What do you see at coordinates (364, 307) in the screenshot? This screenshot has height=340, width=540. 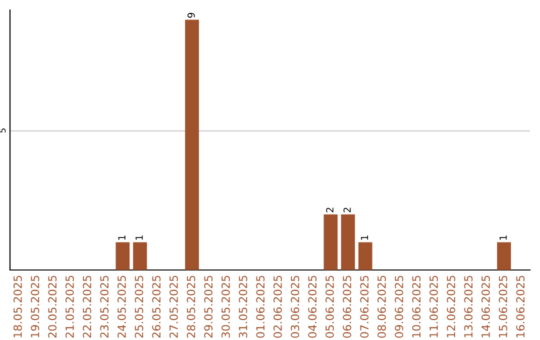 I see `x-tick-label: 07.06.2025` at bounding box center [364, 307].